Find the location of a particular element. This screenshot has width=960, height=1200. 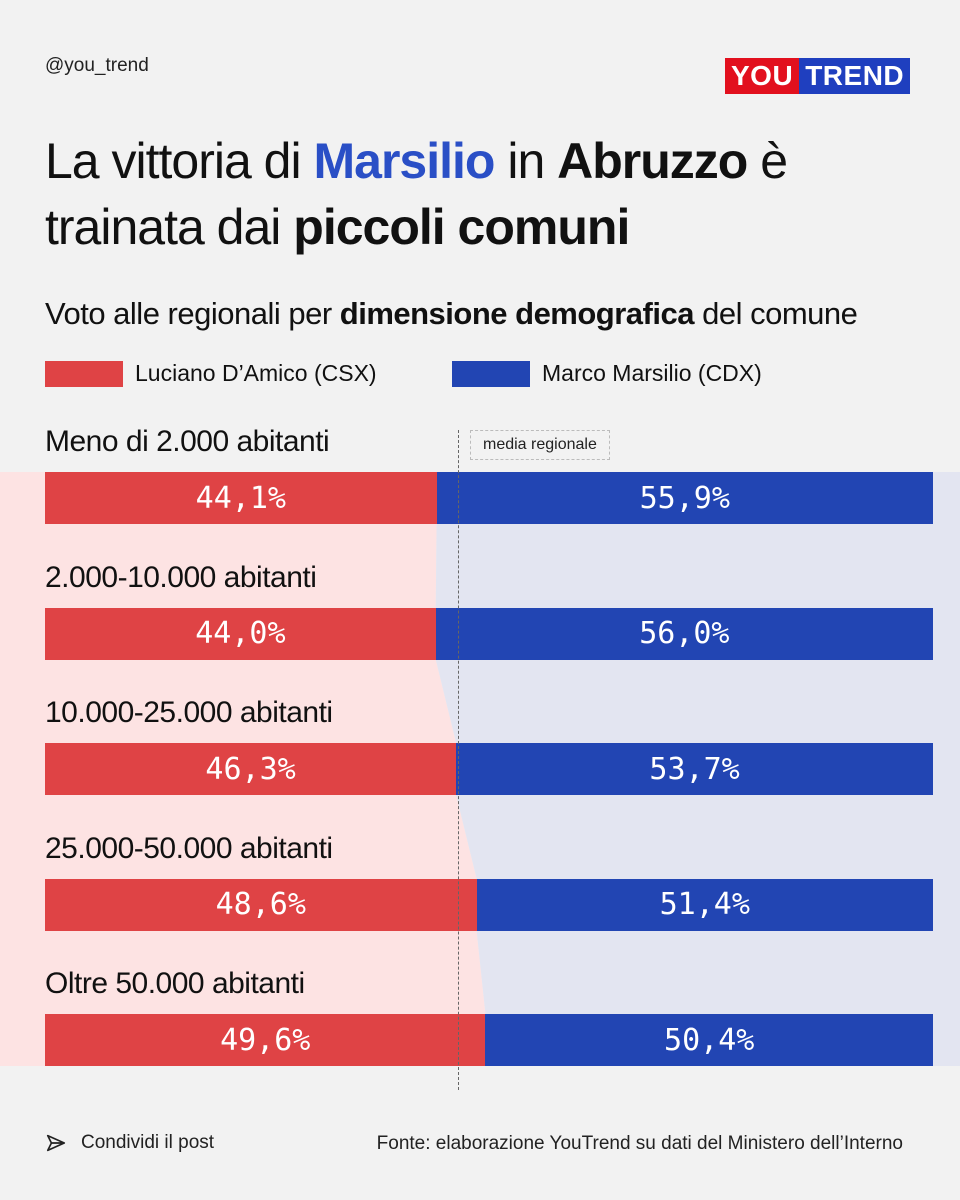

bar-damico: 44,0% is located at coordinates (240, 633).